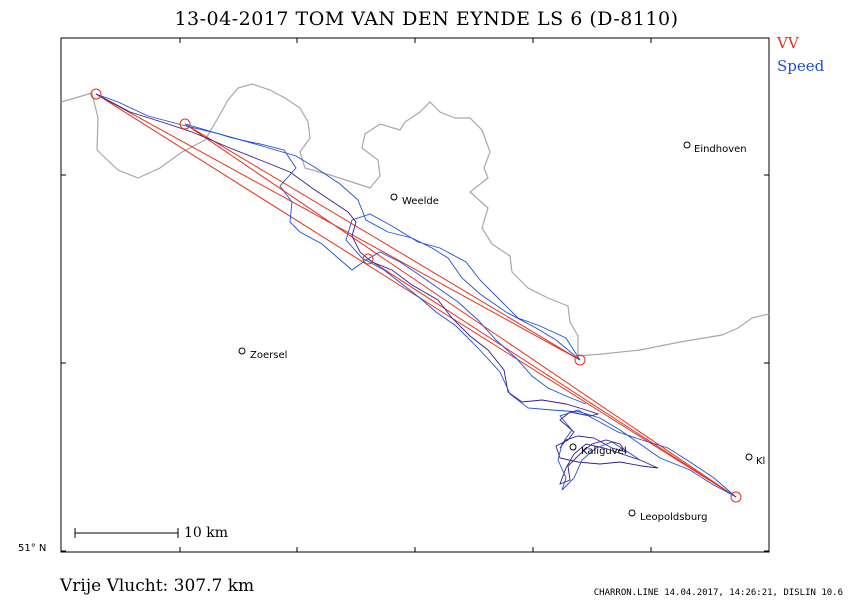 The image size is (853, 603). Describe the element at coordinates (788, 43) in the screenshot. I see `legend-vv: VV` at that location.